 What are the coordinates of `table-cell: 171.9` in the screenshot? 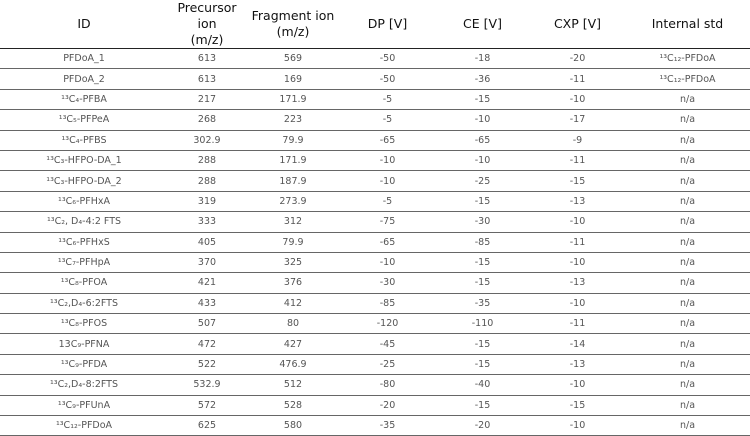 It's located at (293, 100).